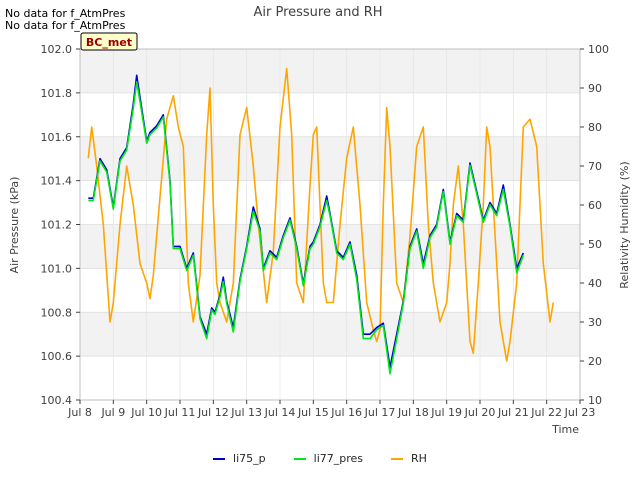 This screenshot has width=640, height=480. I want to click on x-tick-label: Jul 18, so click(413, 412).